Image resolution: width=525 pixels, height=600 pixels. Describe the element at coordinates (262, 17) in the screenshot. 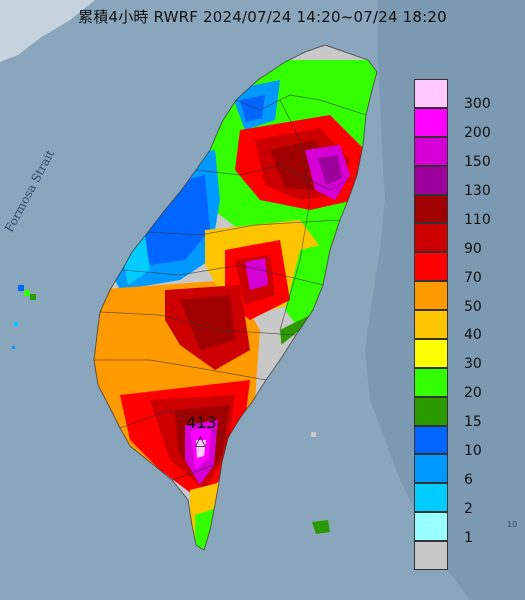

I see `map-title: 累積4小時 RWRF 2024/07/24 14:20~07/24 18:20` at that location.